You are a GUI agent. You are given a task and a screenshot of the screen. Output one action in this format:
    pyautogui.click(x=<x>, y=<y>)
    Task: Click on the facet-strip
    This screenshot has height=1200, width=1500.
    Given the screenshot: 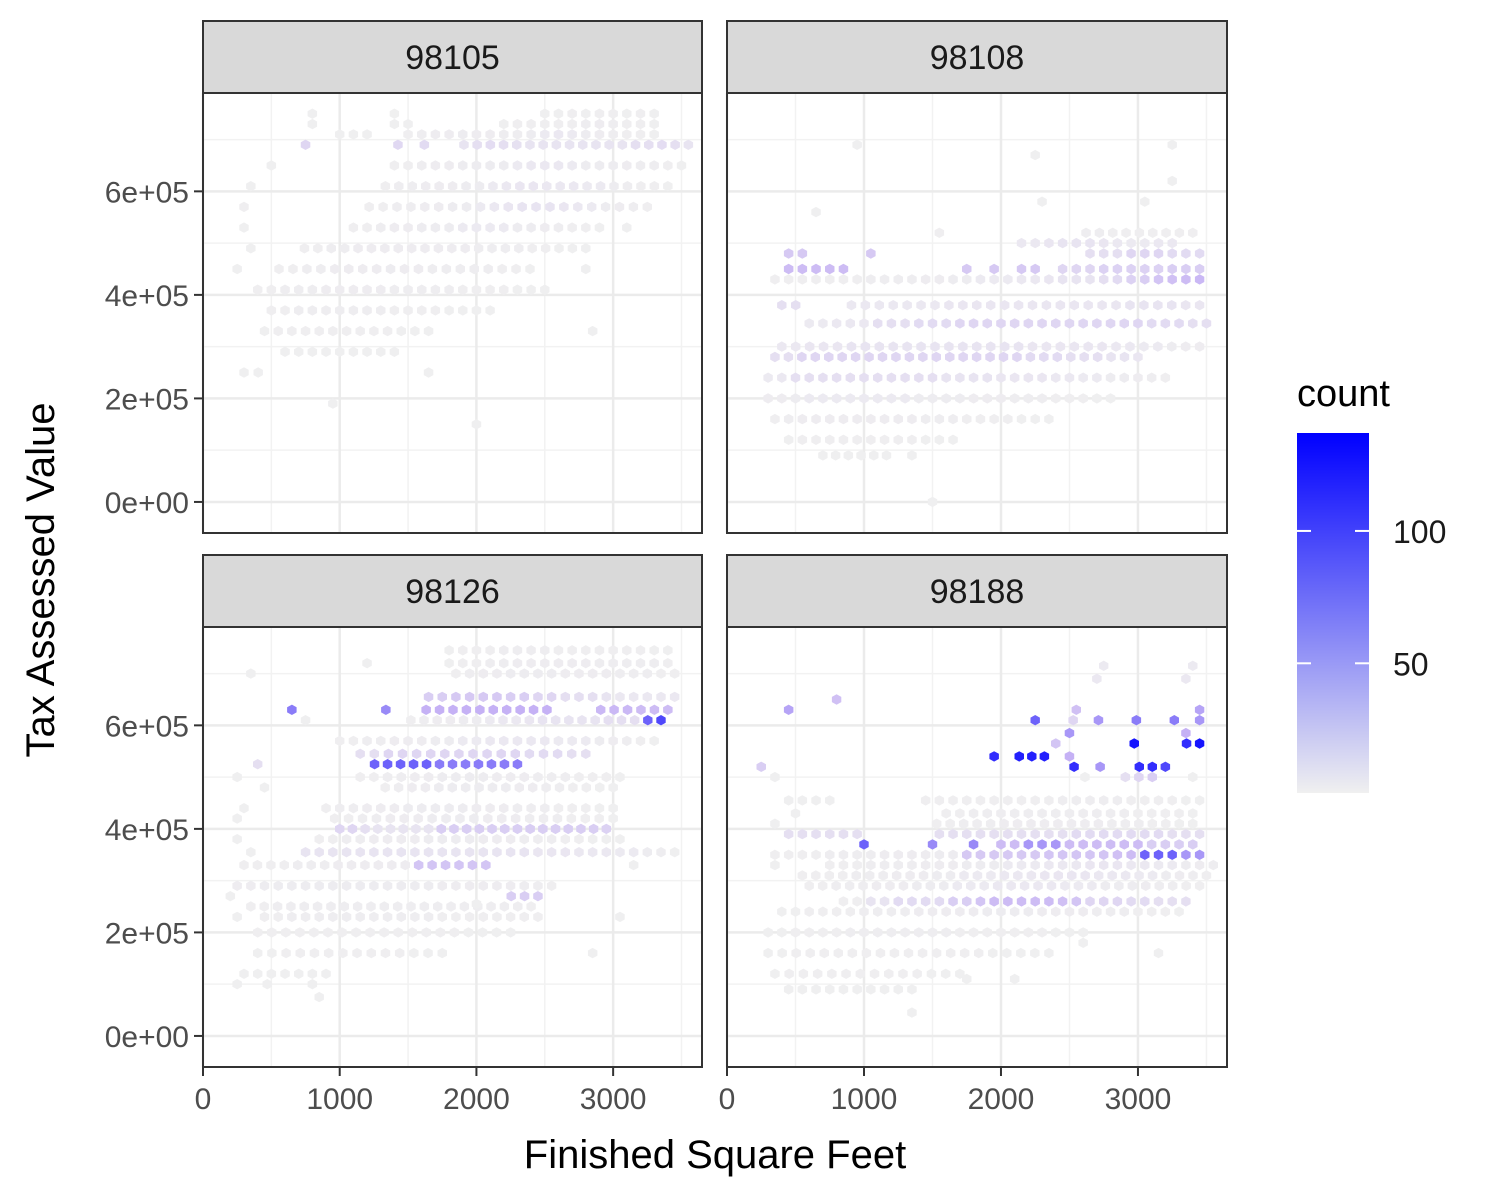 What is the action you would take?
    pyautogui.click(x=977, y=591)
    